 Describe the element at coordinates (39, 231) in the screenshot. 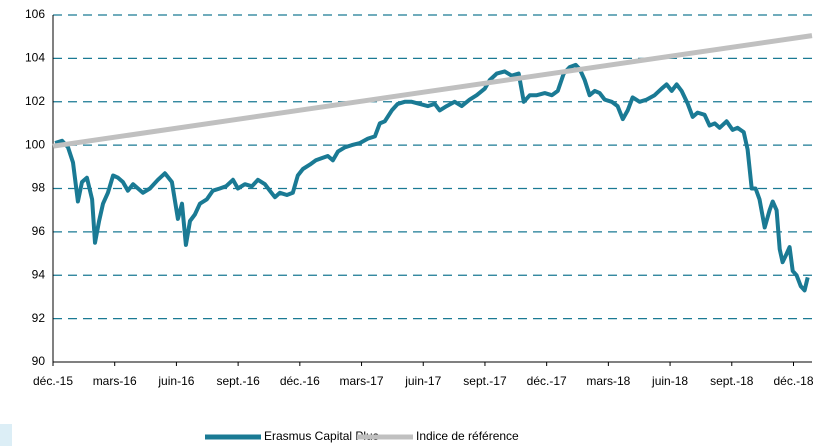

I see `y-tick-label: 96` at that location.